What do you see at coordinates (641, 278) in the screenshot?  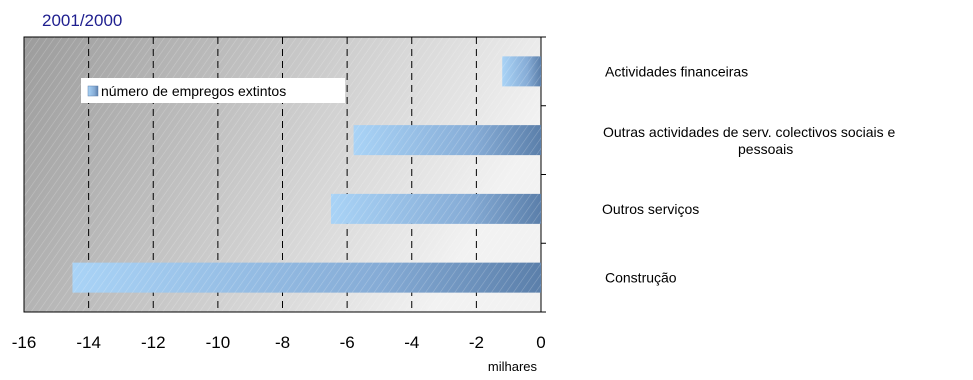 I see `category-label: Construção` at bounding box center [641, 278].